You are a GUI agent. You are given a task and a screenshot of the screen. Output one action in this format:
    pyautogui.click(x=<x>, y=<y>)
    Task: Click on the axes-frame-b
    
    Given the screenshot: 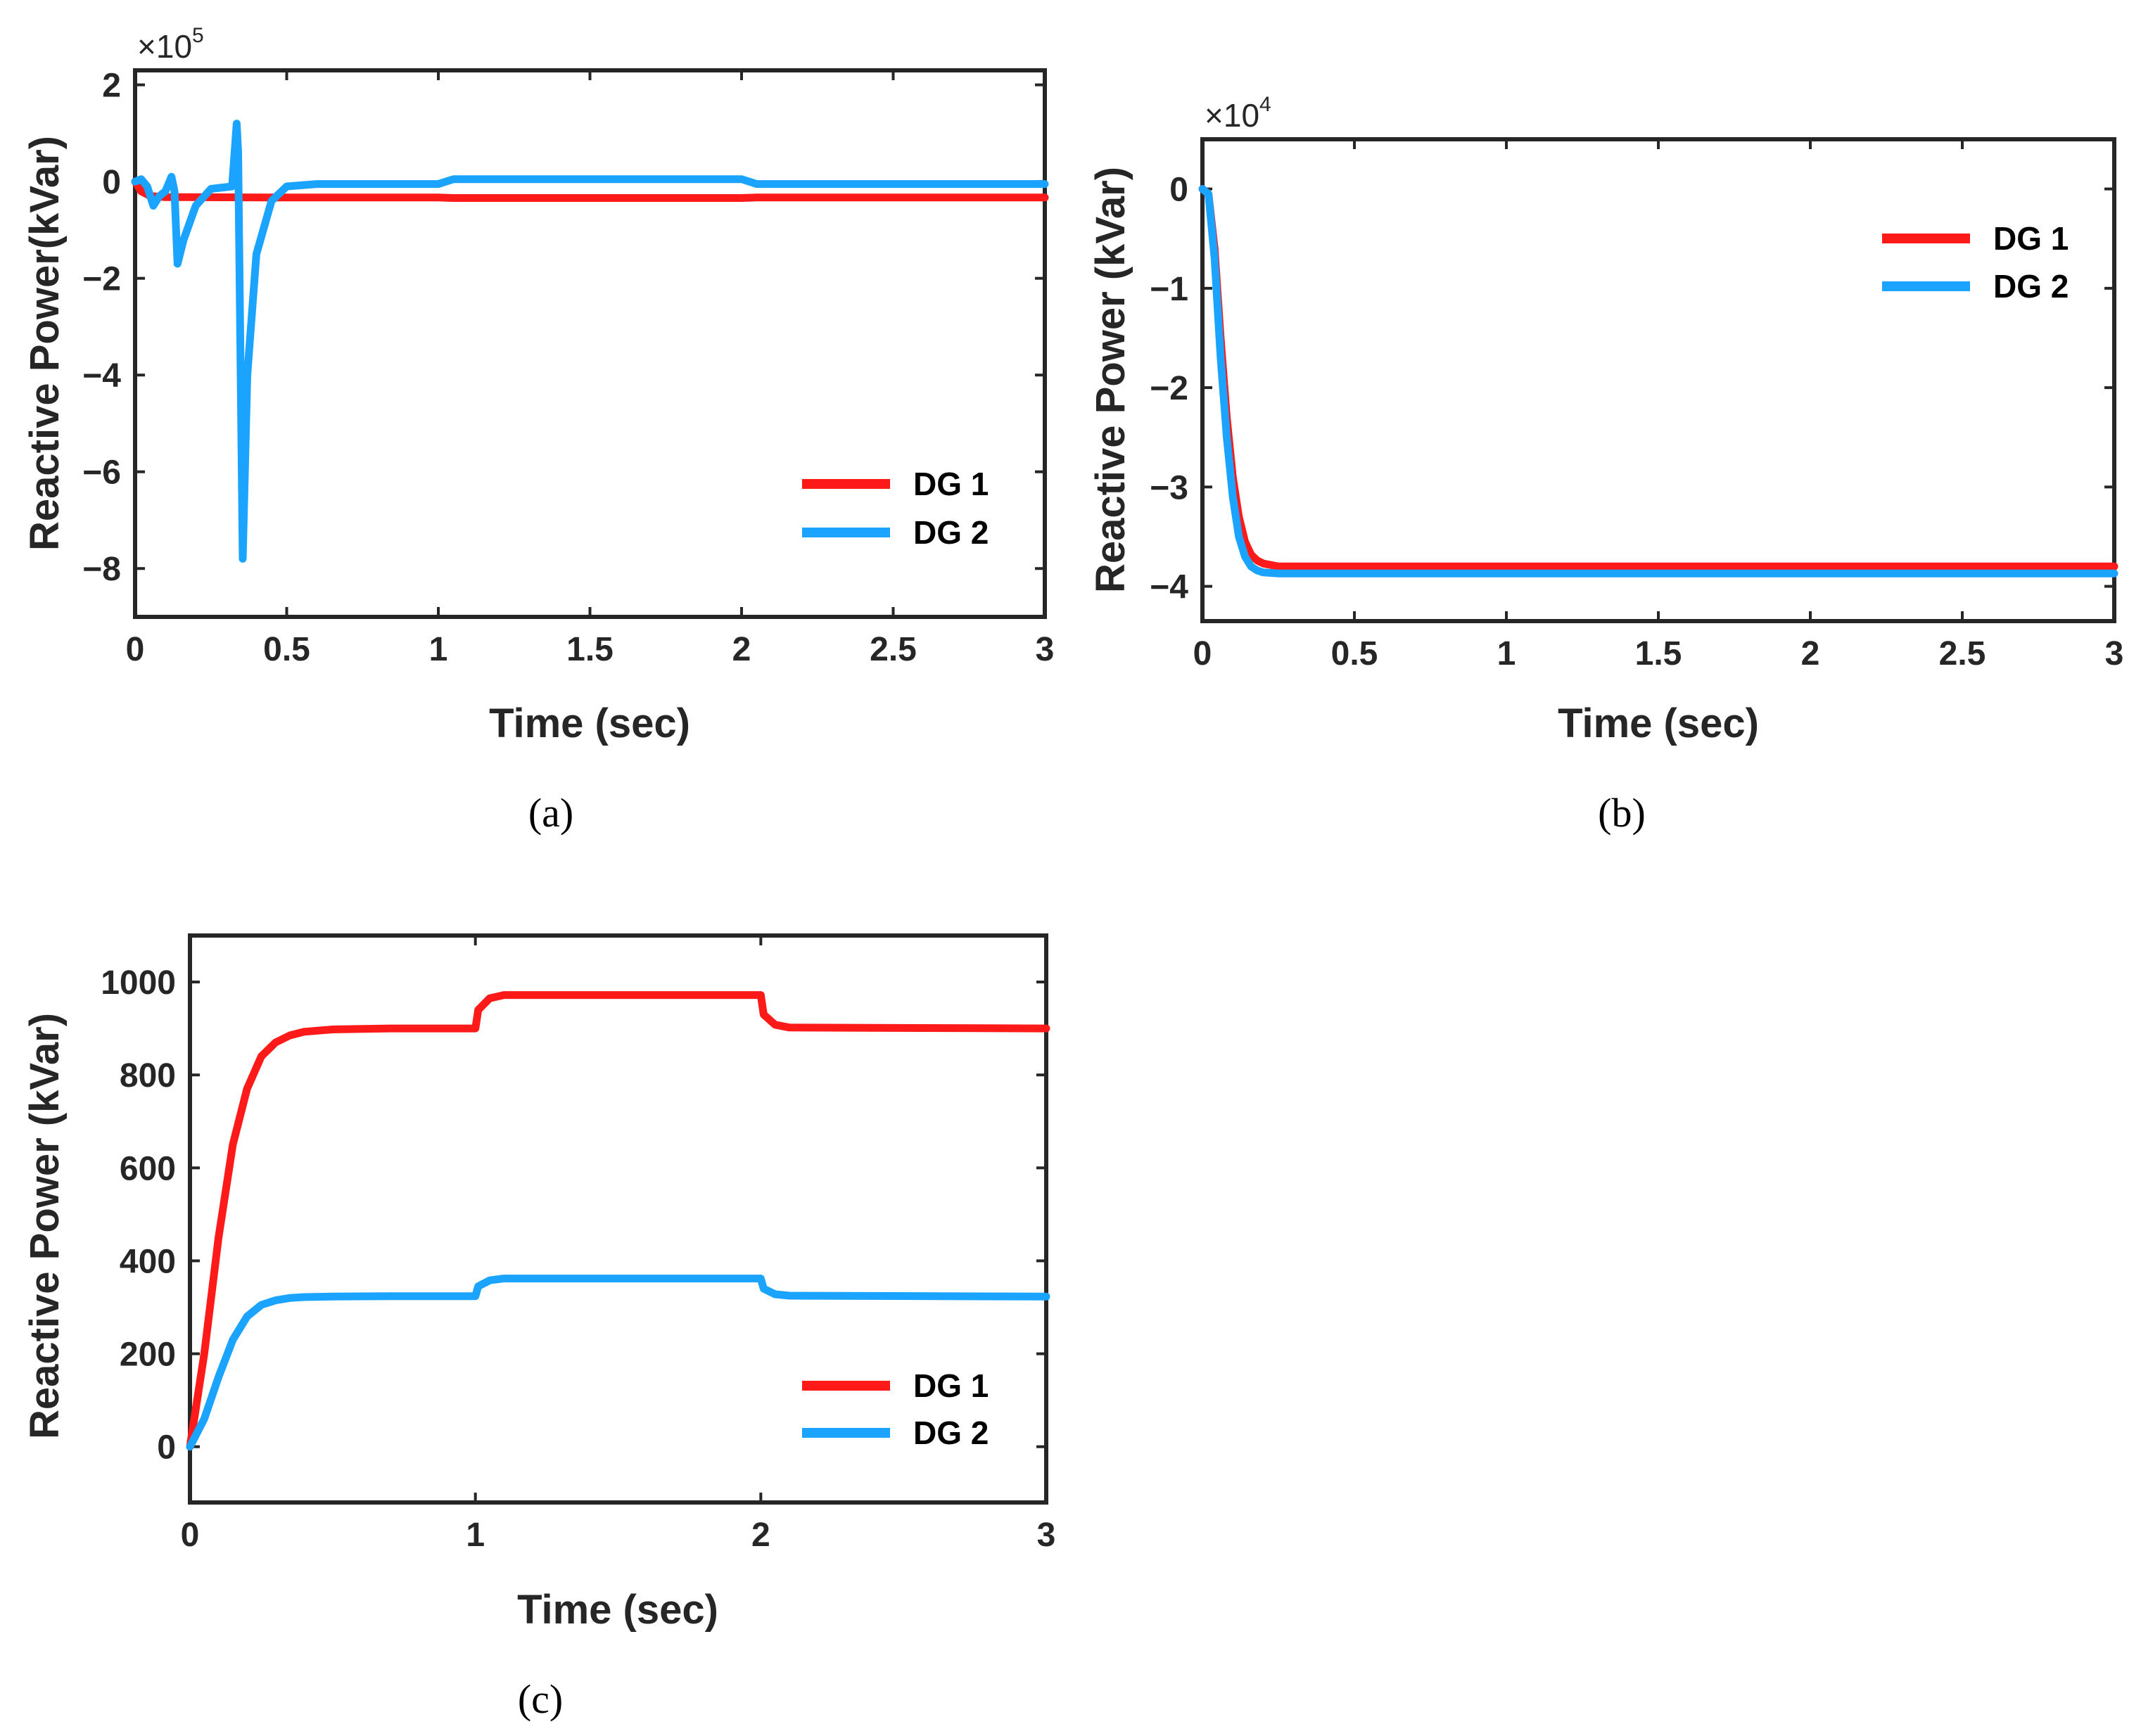 What is the action you would take?
    pyautogui.click(x=1658, y=380)
    